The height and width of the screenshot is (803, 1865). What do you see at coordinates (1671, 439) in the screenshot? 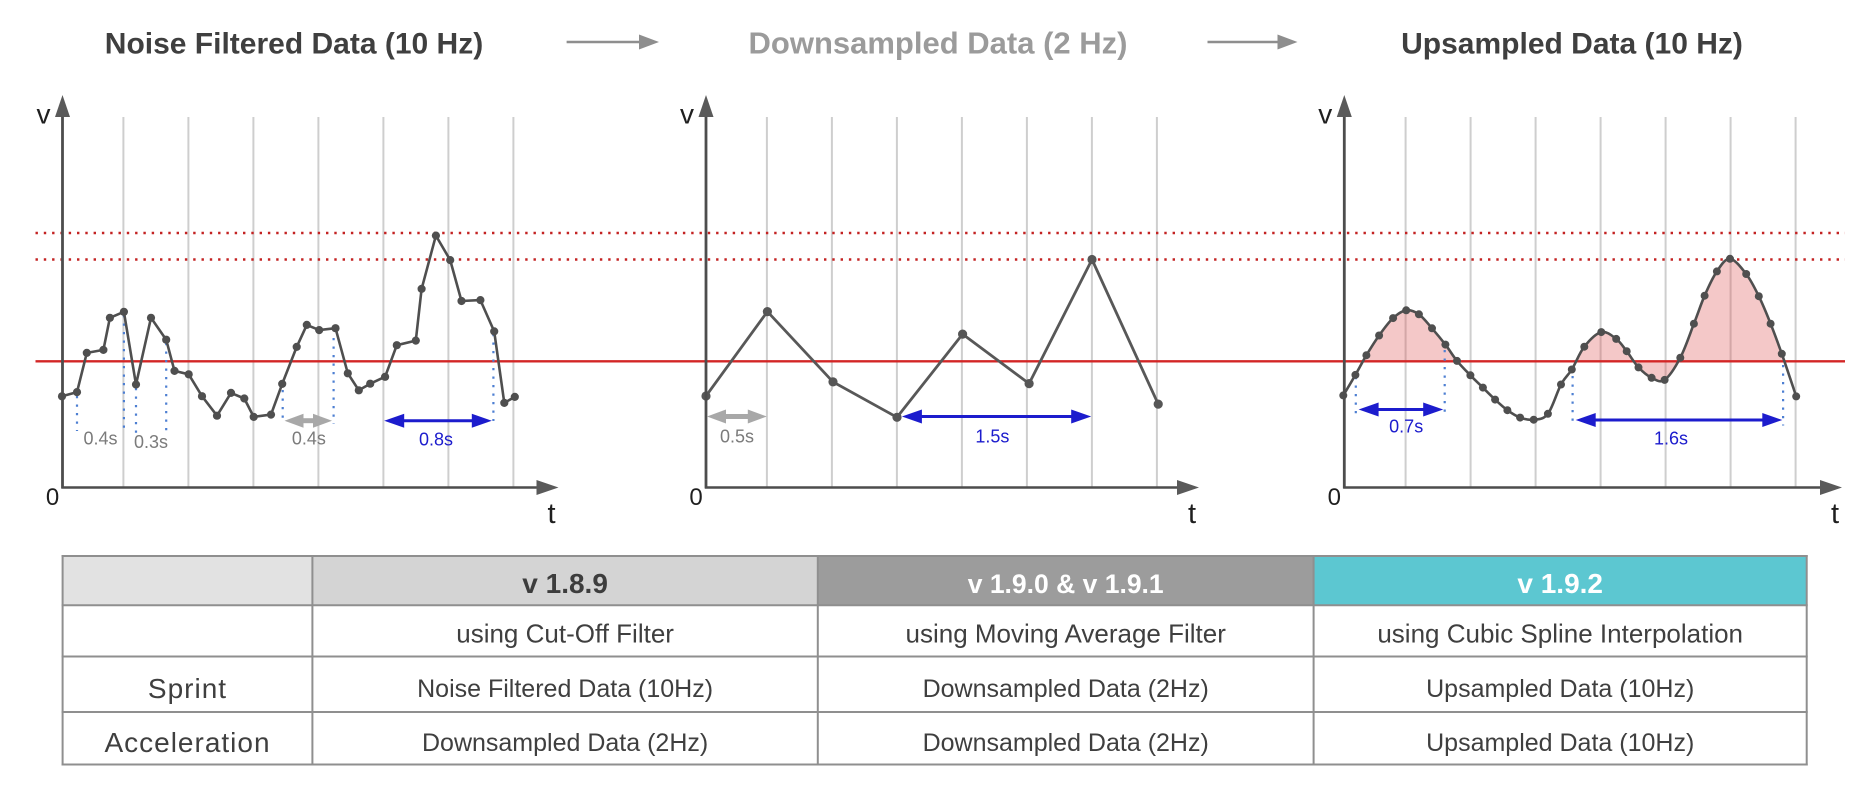
I see `svg-text: 1.6s` at bounding box center [1671, 439].